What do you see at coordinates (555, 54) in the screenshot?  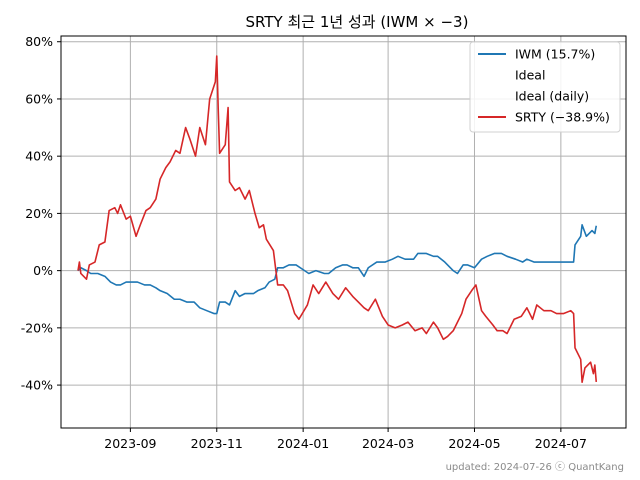 I see `legend-label: IWM (15.7%)` at bounding box center [555, 54].